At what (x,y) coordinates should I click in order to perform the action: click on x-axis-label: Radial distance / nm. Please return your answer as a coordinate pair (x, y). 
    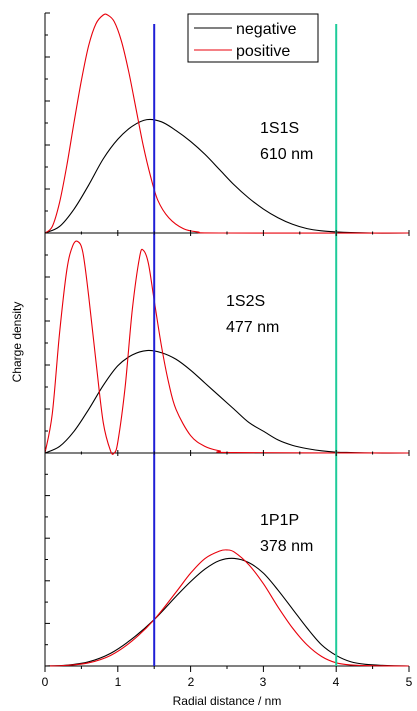
    Looking at the image, I should click on (227, 701).